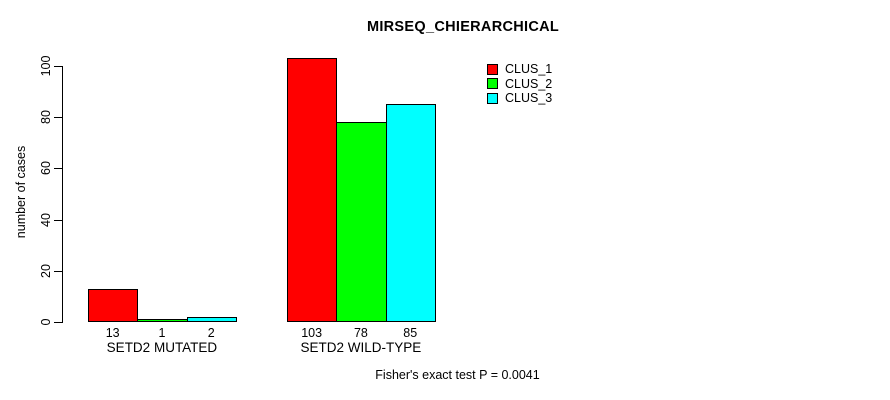 The image size is (890, 400). Describe the element at coordinates (529, 83) in the screenshot. I see `legend-label: CLUS_2` at that location.